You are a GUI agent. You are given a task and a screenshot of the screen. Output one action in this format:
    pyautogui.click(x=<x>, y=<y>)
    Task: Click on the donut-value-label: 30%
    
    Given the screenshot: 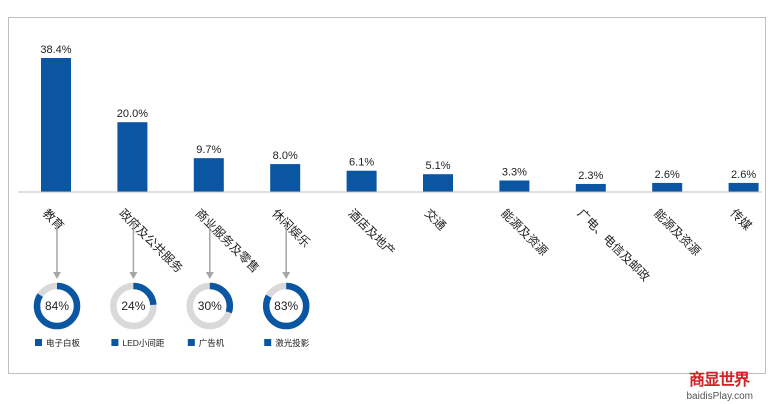 What is the action you would take?
    pyautogui.click(x=210, y=306)
    